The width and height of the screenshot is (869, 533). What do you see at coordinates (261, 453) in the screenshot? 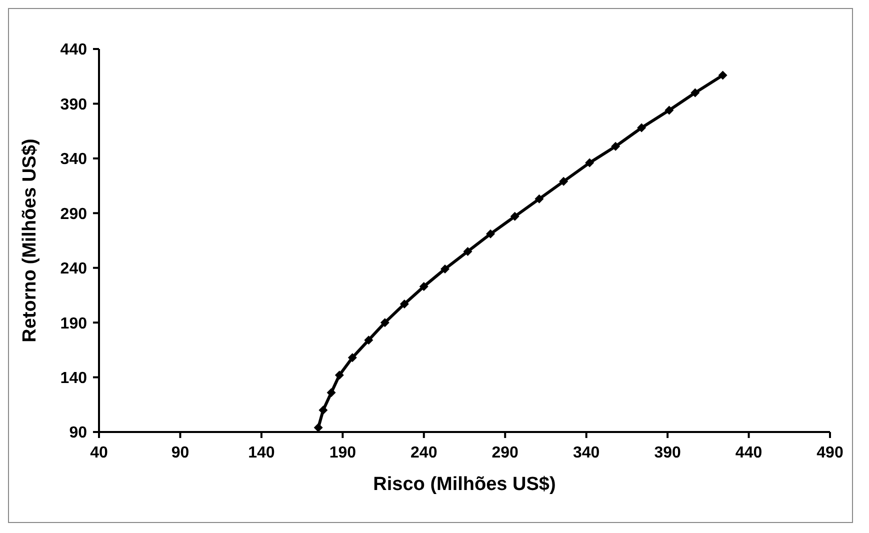
I see `x-tick-label: 140` at bounding box center [261, 453].